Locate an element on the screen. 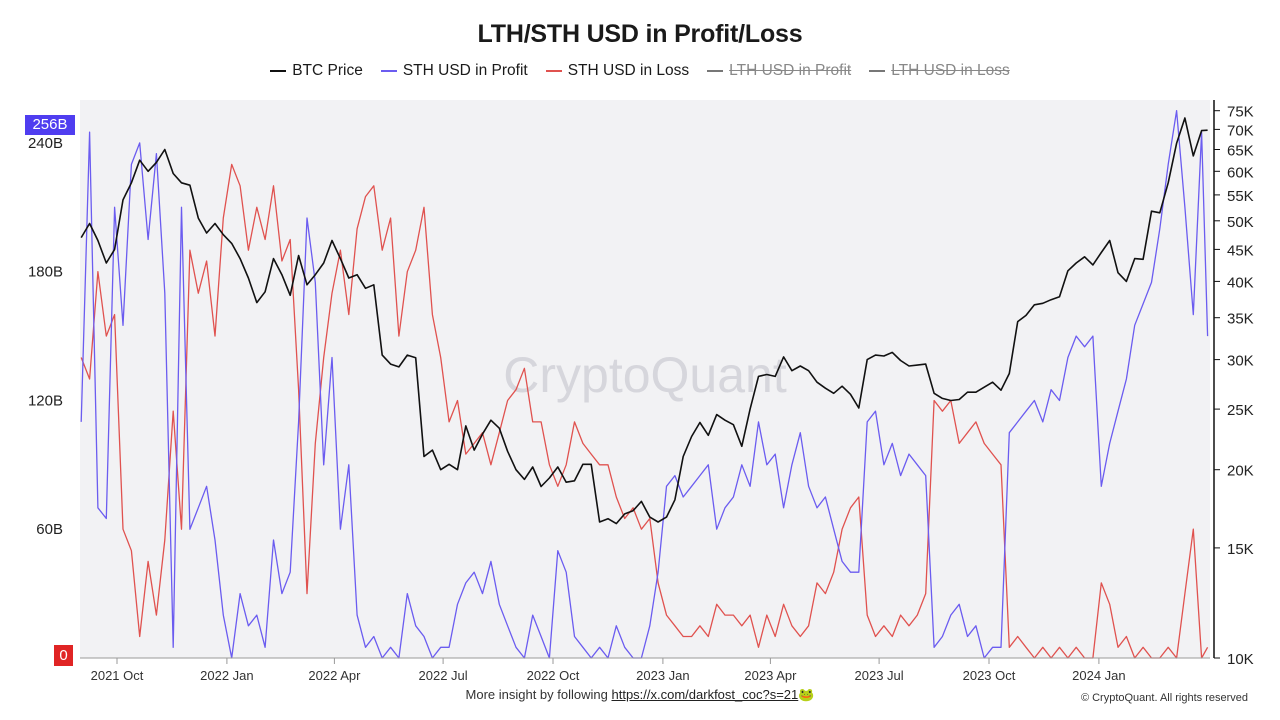 This screenshot has height=720, width=1280. right-axis-tick-label: 50K is located at coordinates (1240, 222).